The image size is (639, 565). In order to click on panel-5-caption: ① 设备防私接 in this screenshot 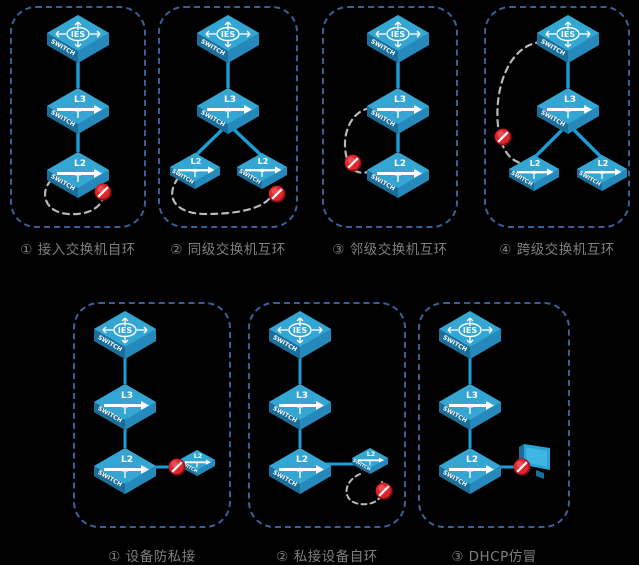, I will do `click(152, 557)`.